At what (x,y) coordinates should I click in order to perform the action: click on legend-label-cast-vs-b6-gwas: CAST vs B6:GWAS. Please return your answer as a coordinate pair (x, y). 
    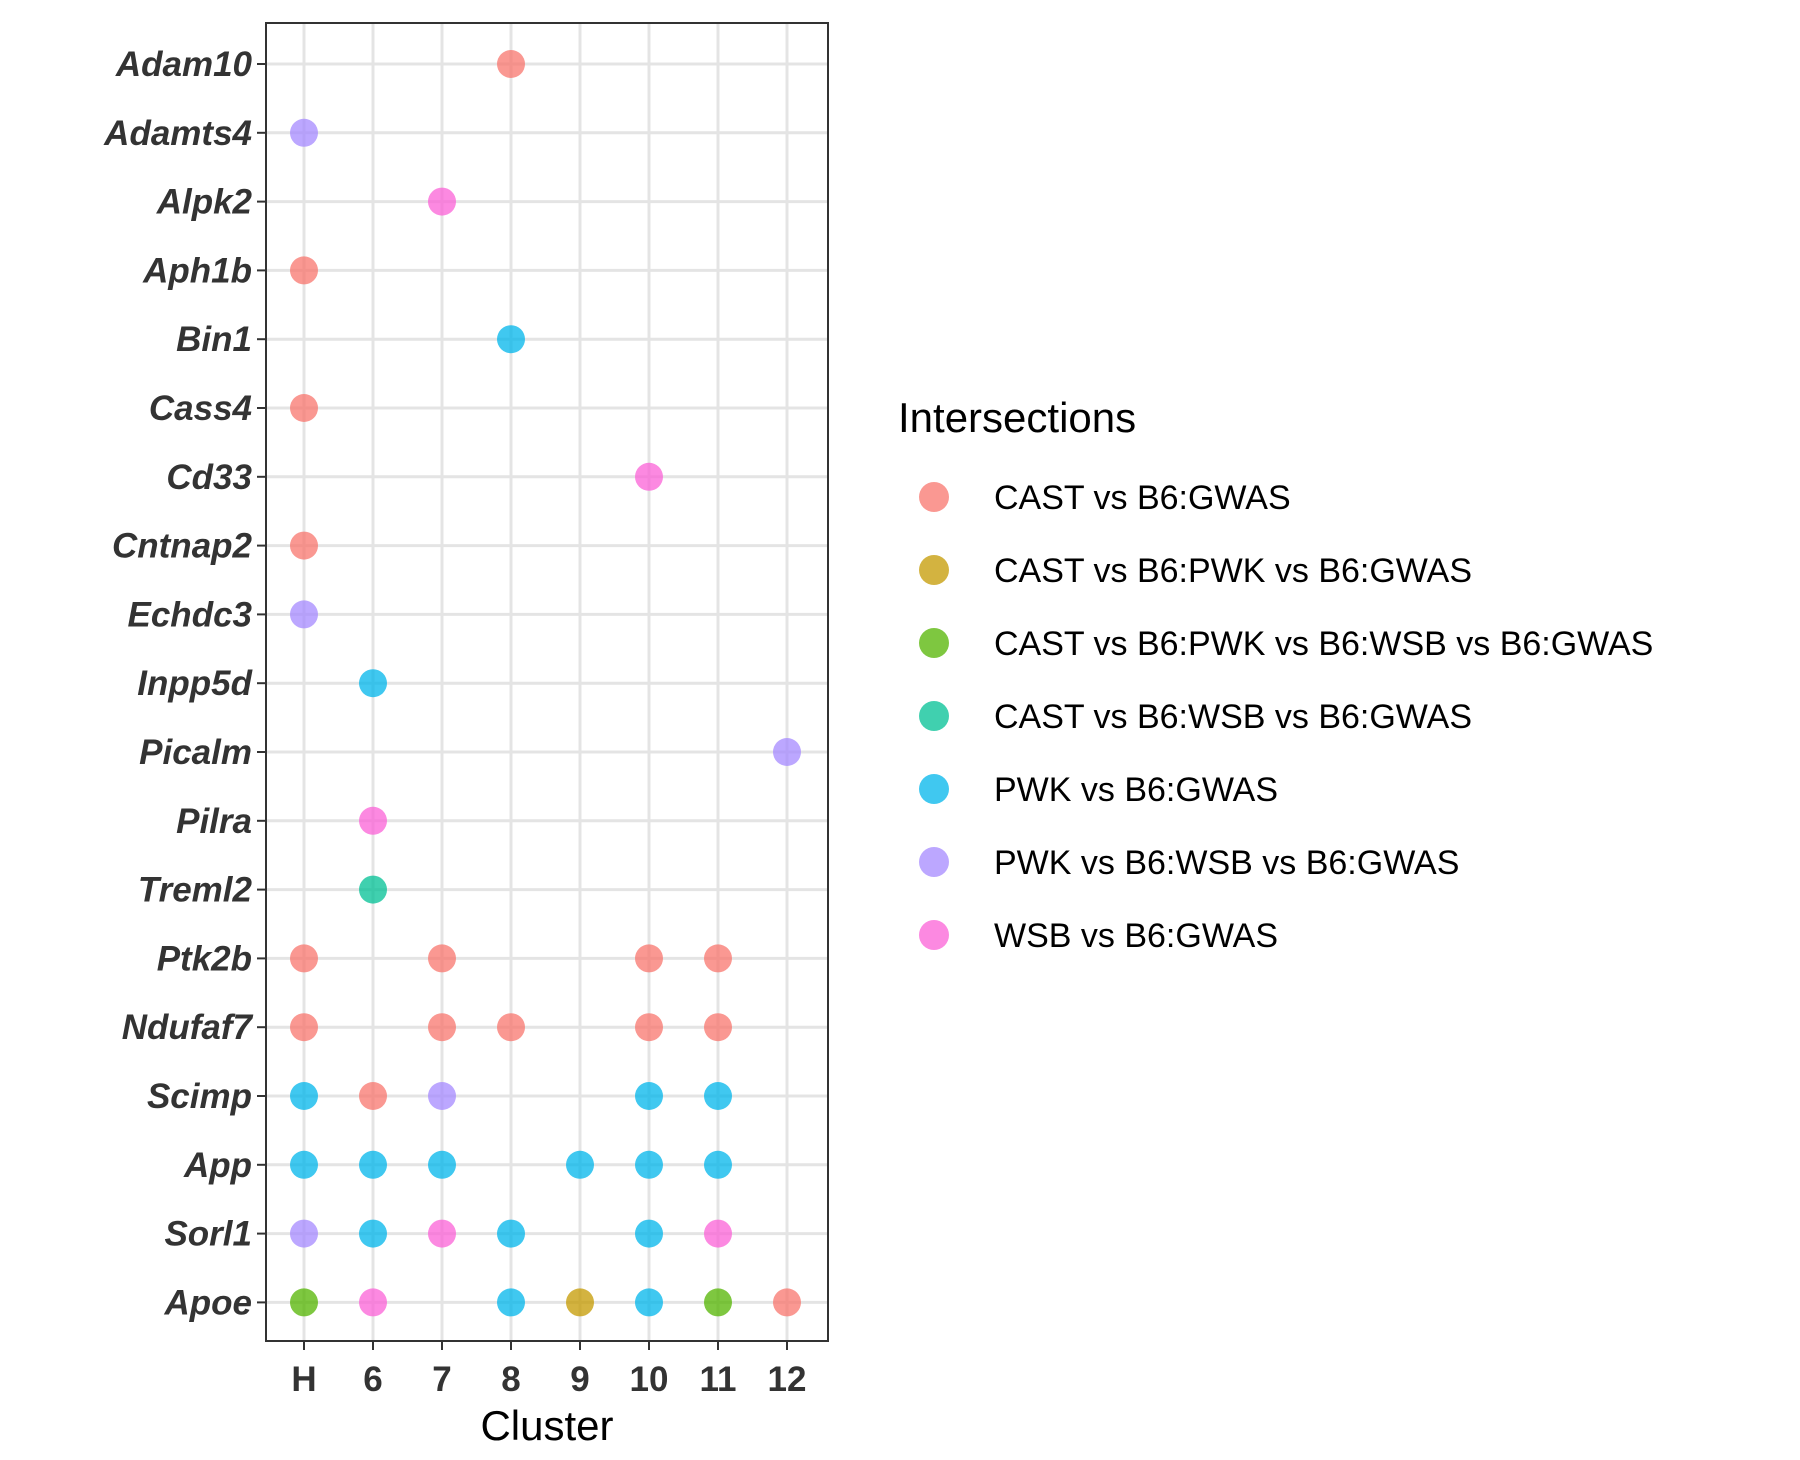
    Looking at the image, I should click on (1142, 498).